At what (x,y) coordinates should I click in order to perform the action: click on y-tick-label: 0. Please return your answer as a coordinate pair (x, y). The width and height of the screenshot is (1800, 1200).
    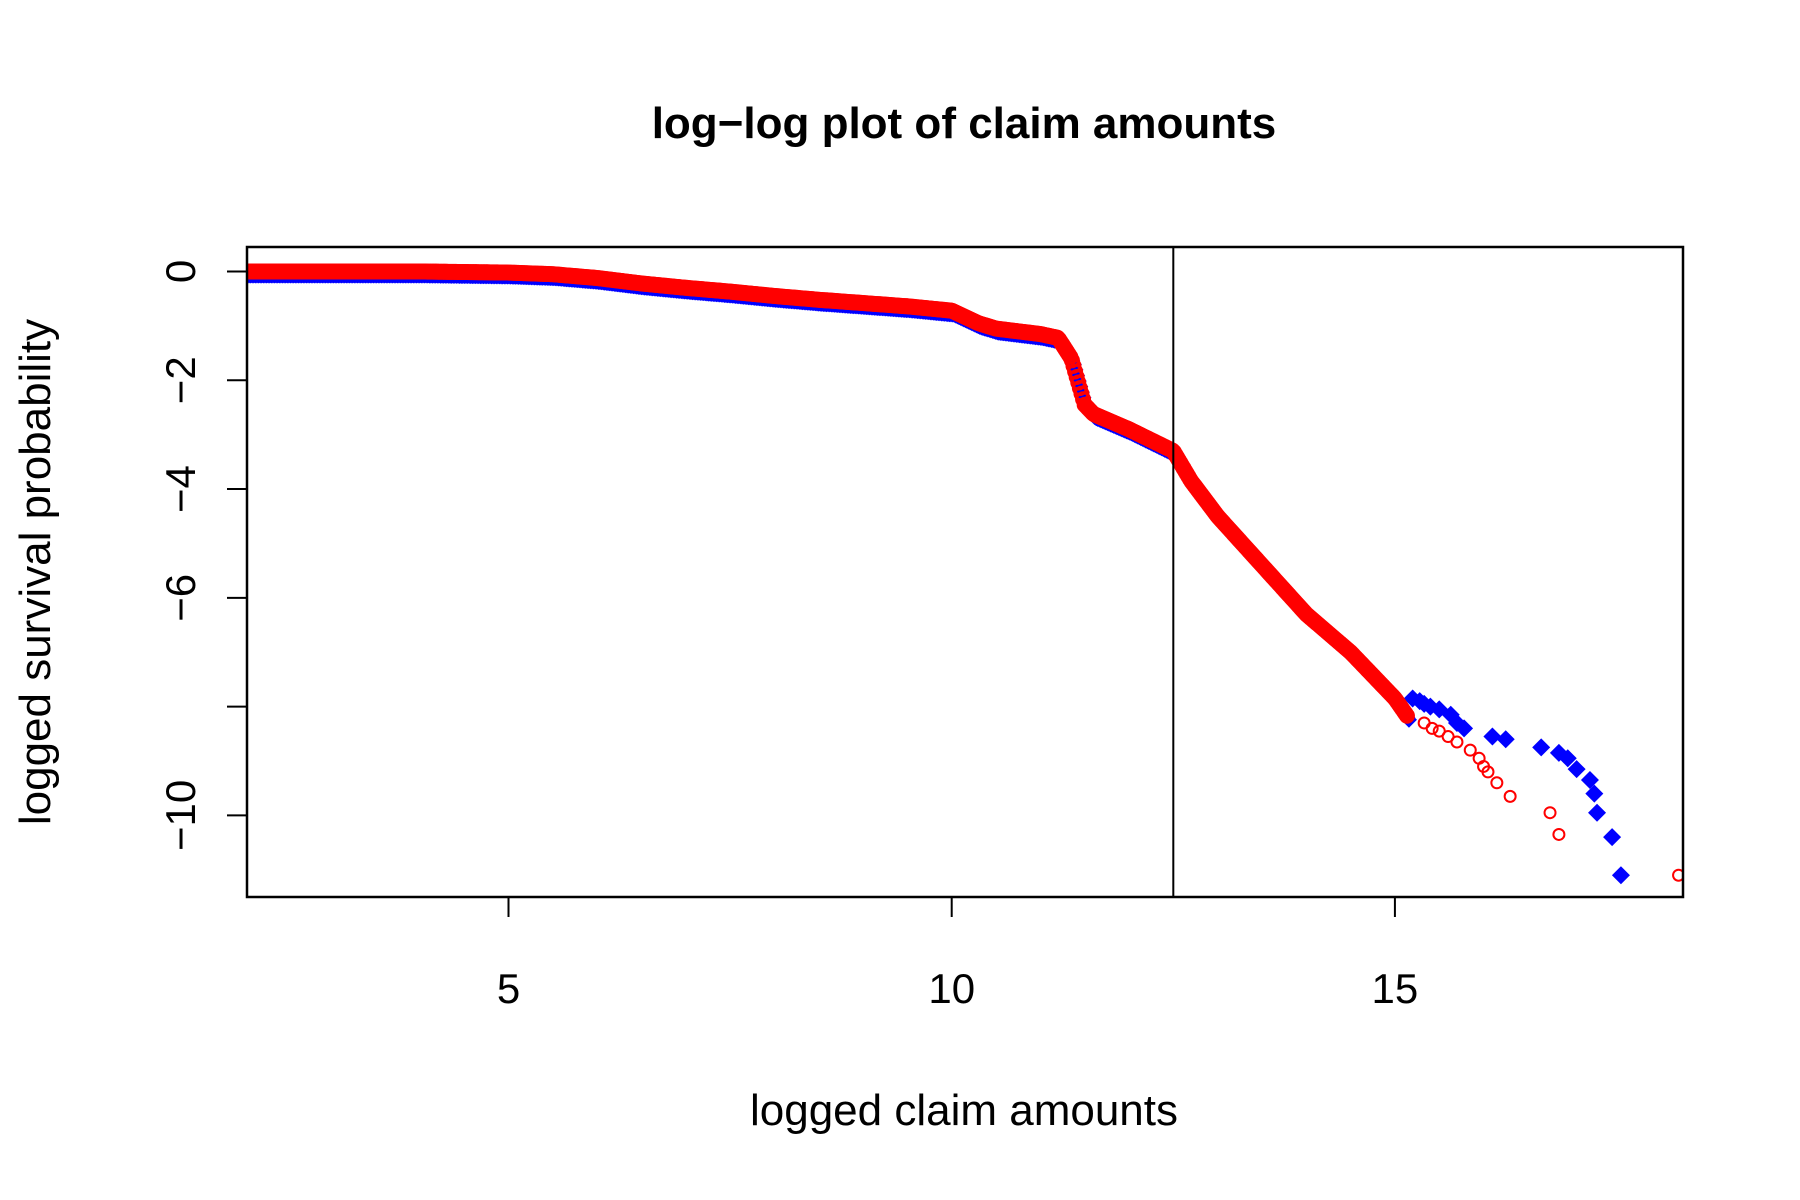
    Looking at the image, I should click on (180, 271).